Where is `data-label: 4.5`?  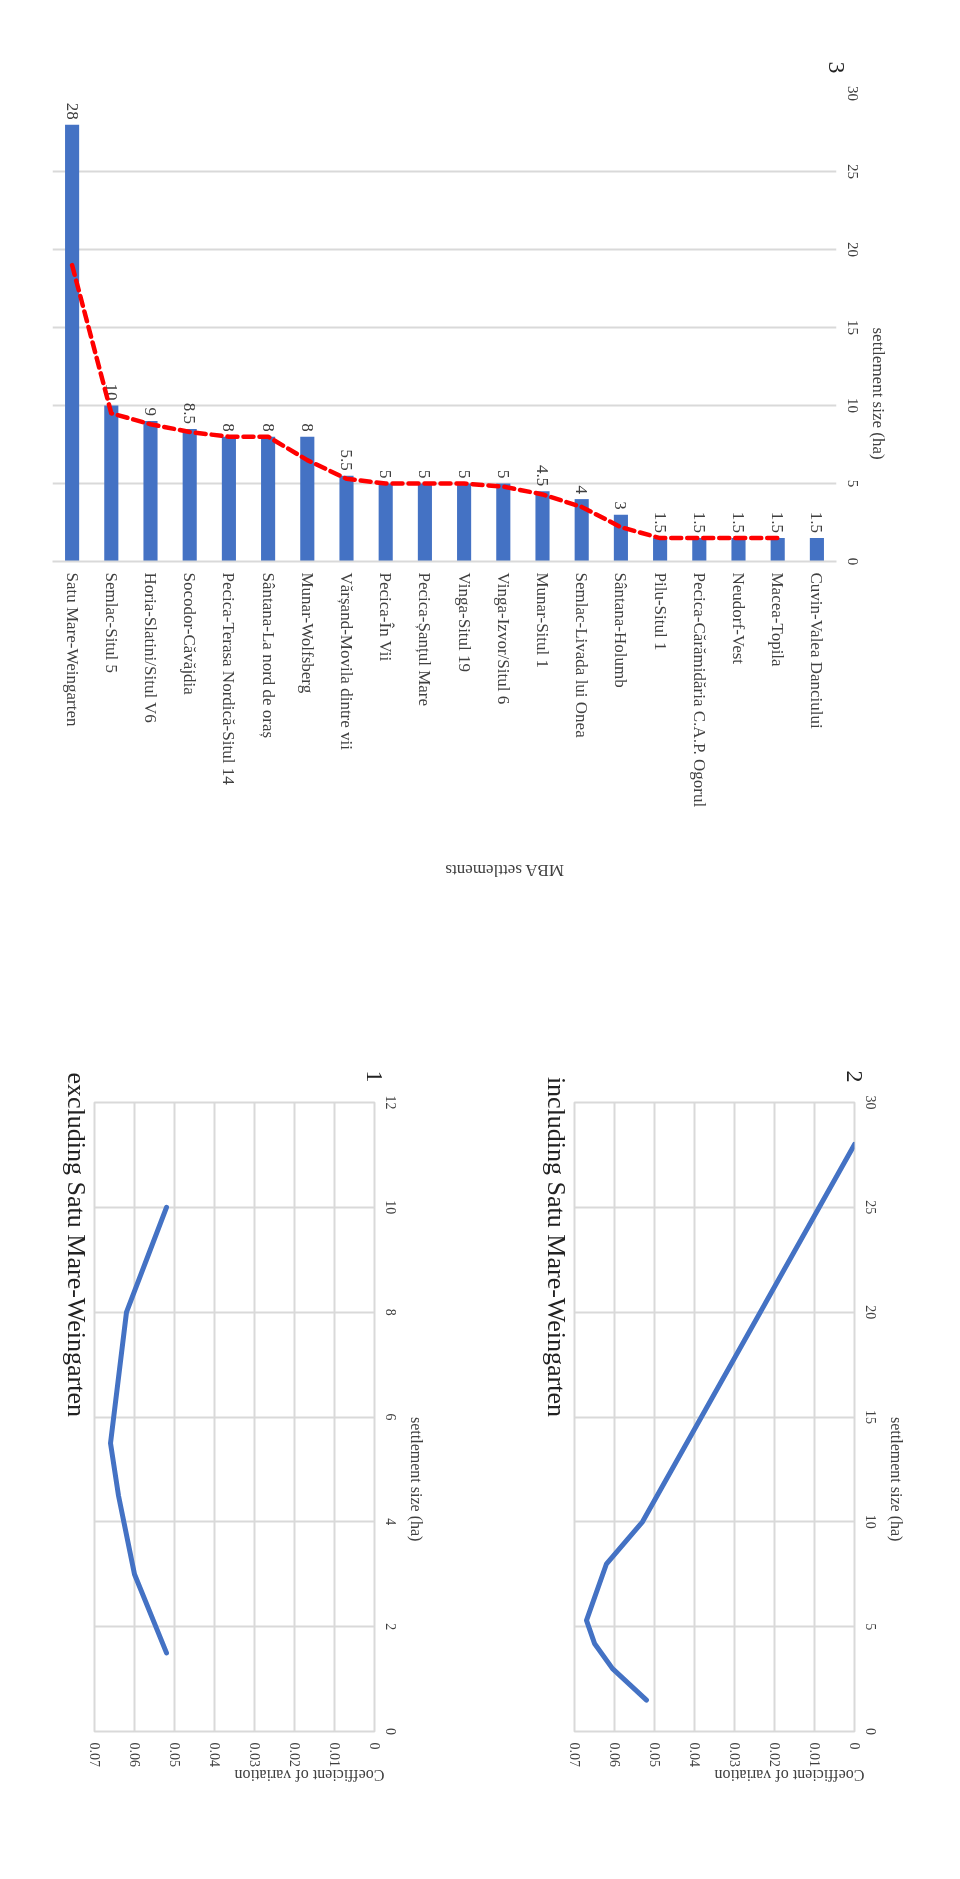 data-label: 4.5 is located at coordinates (542, 476).